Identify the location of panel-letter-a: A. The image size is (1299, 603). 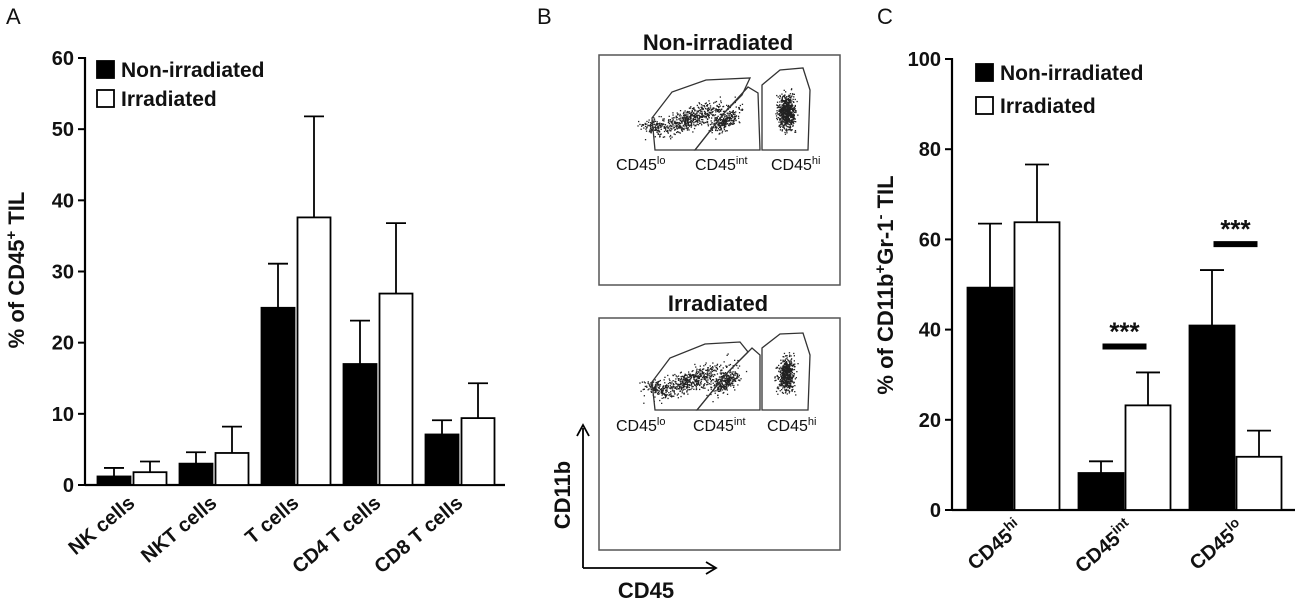
(13, 16).